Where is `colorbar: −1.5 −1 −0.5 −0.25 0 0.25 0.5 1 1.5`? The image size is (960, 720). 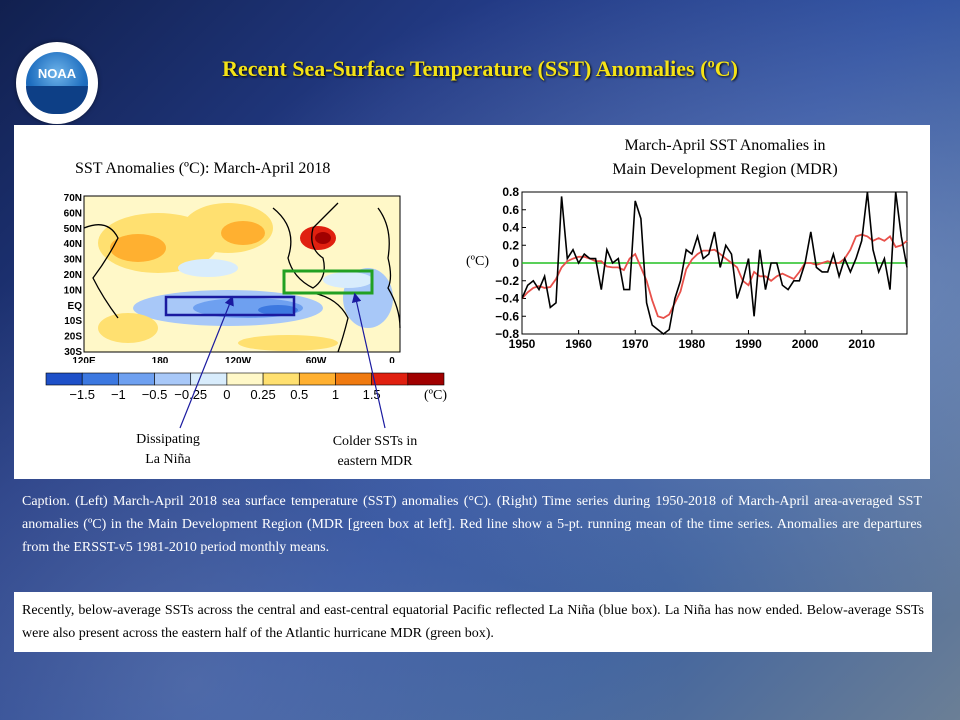 colorbar: −1.5 −1 −0.5 −0.25 0 0.25 0.5 1 1.5 is located at coordinates (245, 387).